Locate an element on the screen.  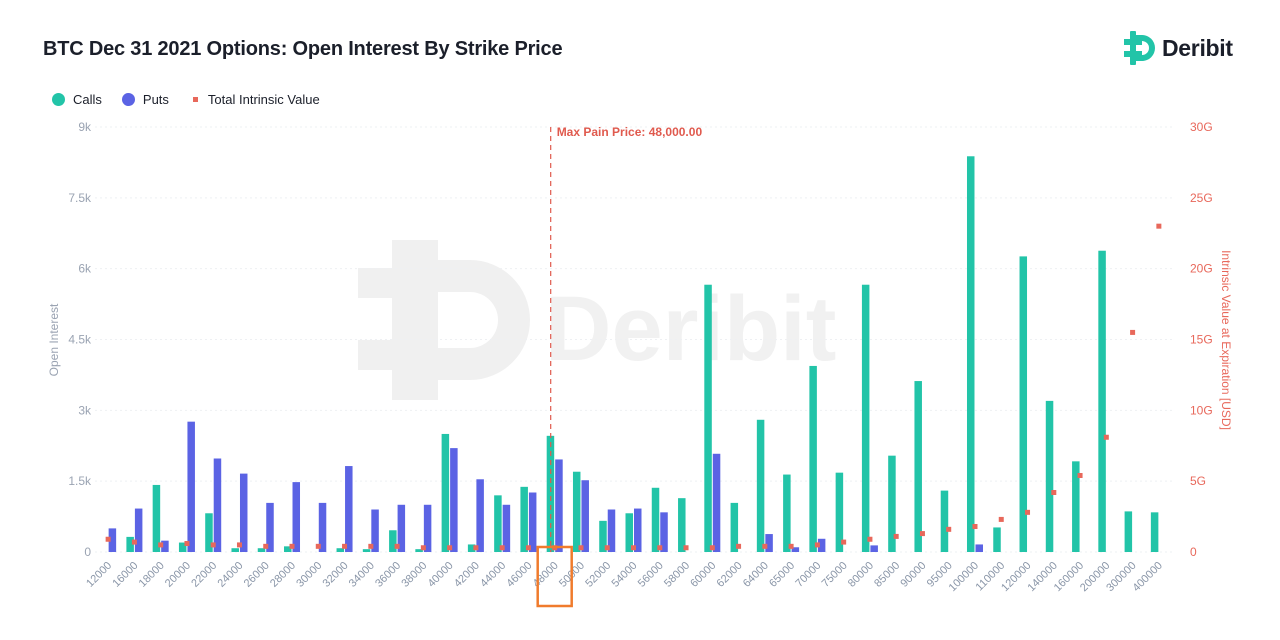
max-pain-label: Max Pain Price: 48,000.00 is located at coordinates (630, 132).